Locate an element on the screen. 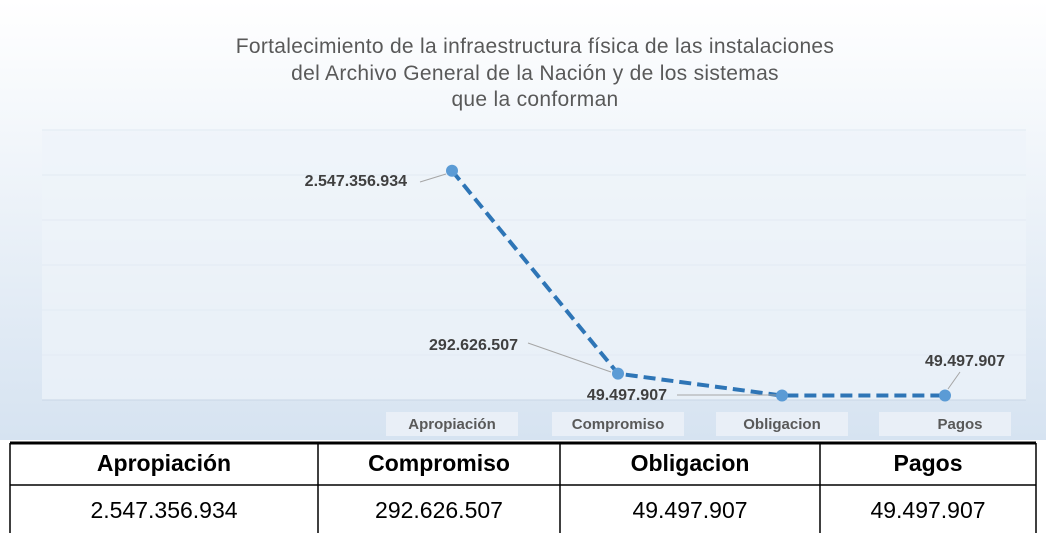 Image resolution: width=1046 pixels, height=533 pixels. table-header: Apropiación is located at coordinates (164, 463).